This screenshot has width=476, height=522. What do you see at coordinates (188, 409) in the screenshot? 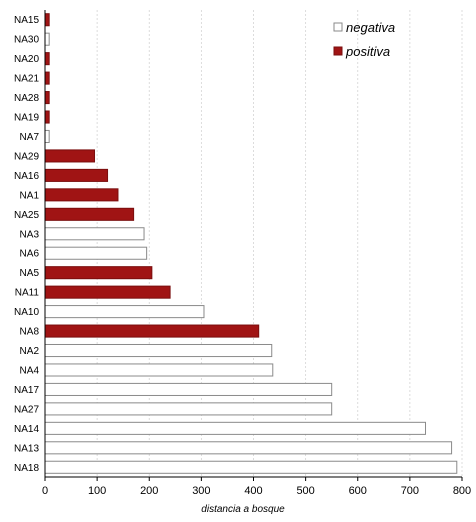
I see `bar-NA27` at bounding box center [188, 409].